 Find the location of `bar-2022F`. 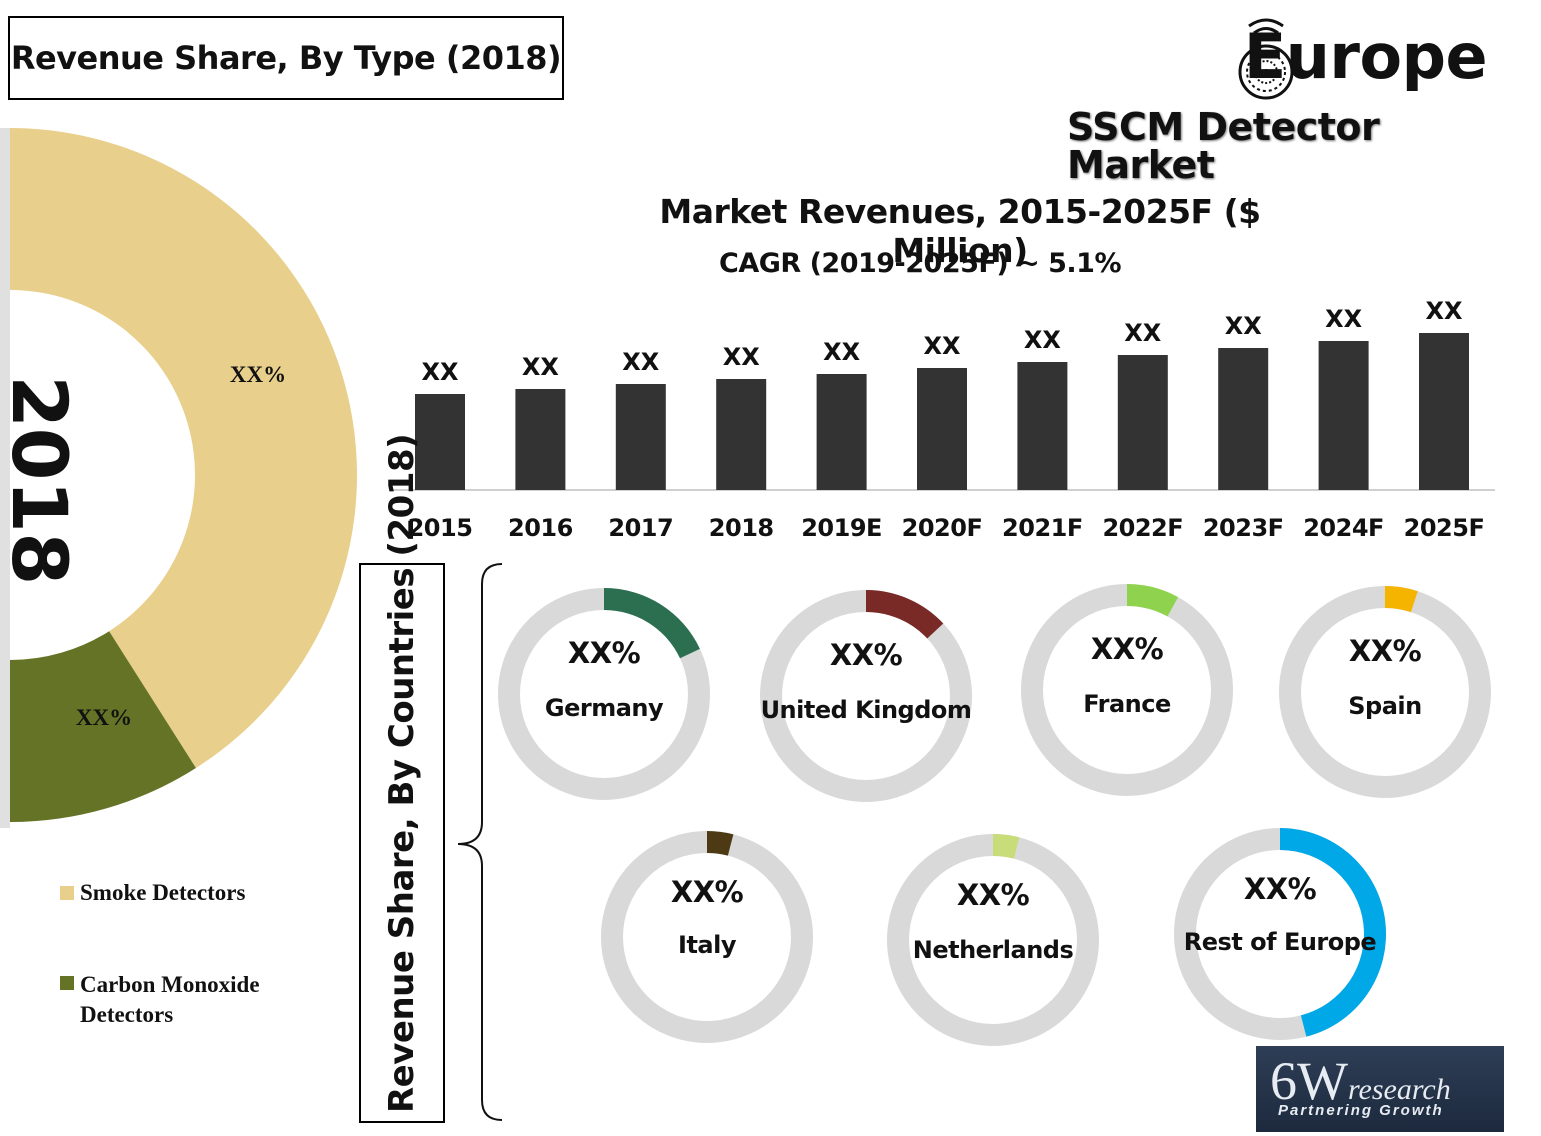

bar-2022F is located at coordinates (1142, 422).